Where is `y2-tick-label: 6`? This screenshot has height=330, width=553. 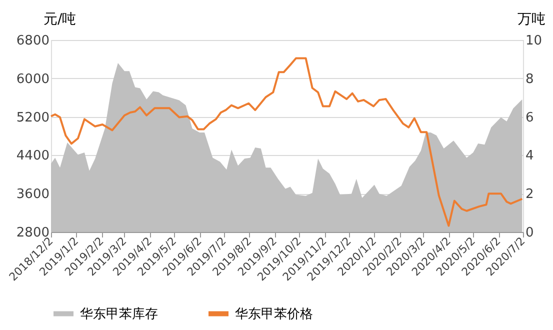
y2-tick-label: 6 is located at coordinates (530, 118).